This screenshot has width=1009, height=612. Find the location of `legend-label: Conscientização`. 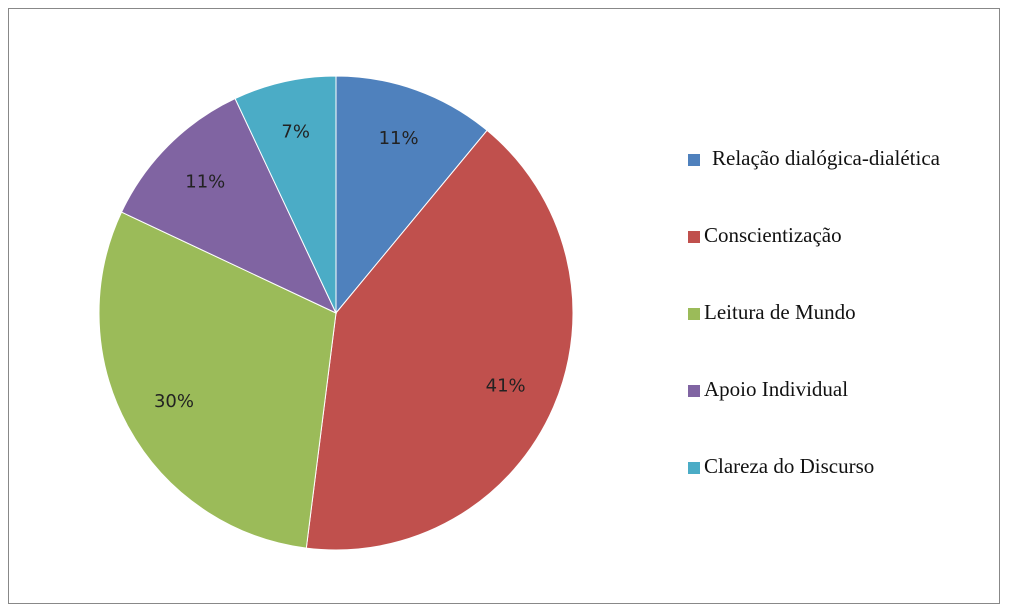

legend-label: Conscientização is located at coordinates (773, 235).